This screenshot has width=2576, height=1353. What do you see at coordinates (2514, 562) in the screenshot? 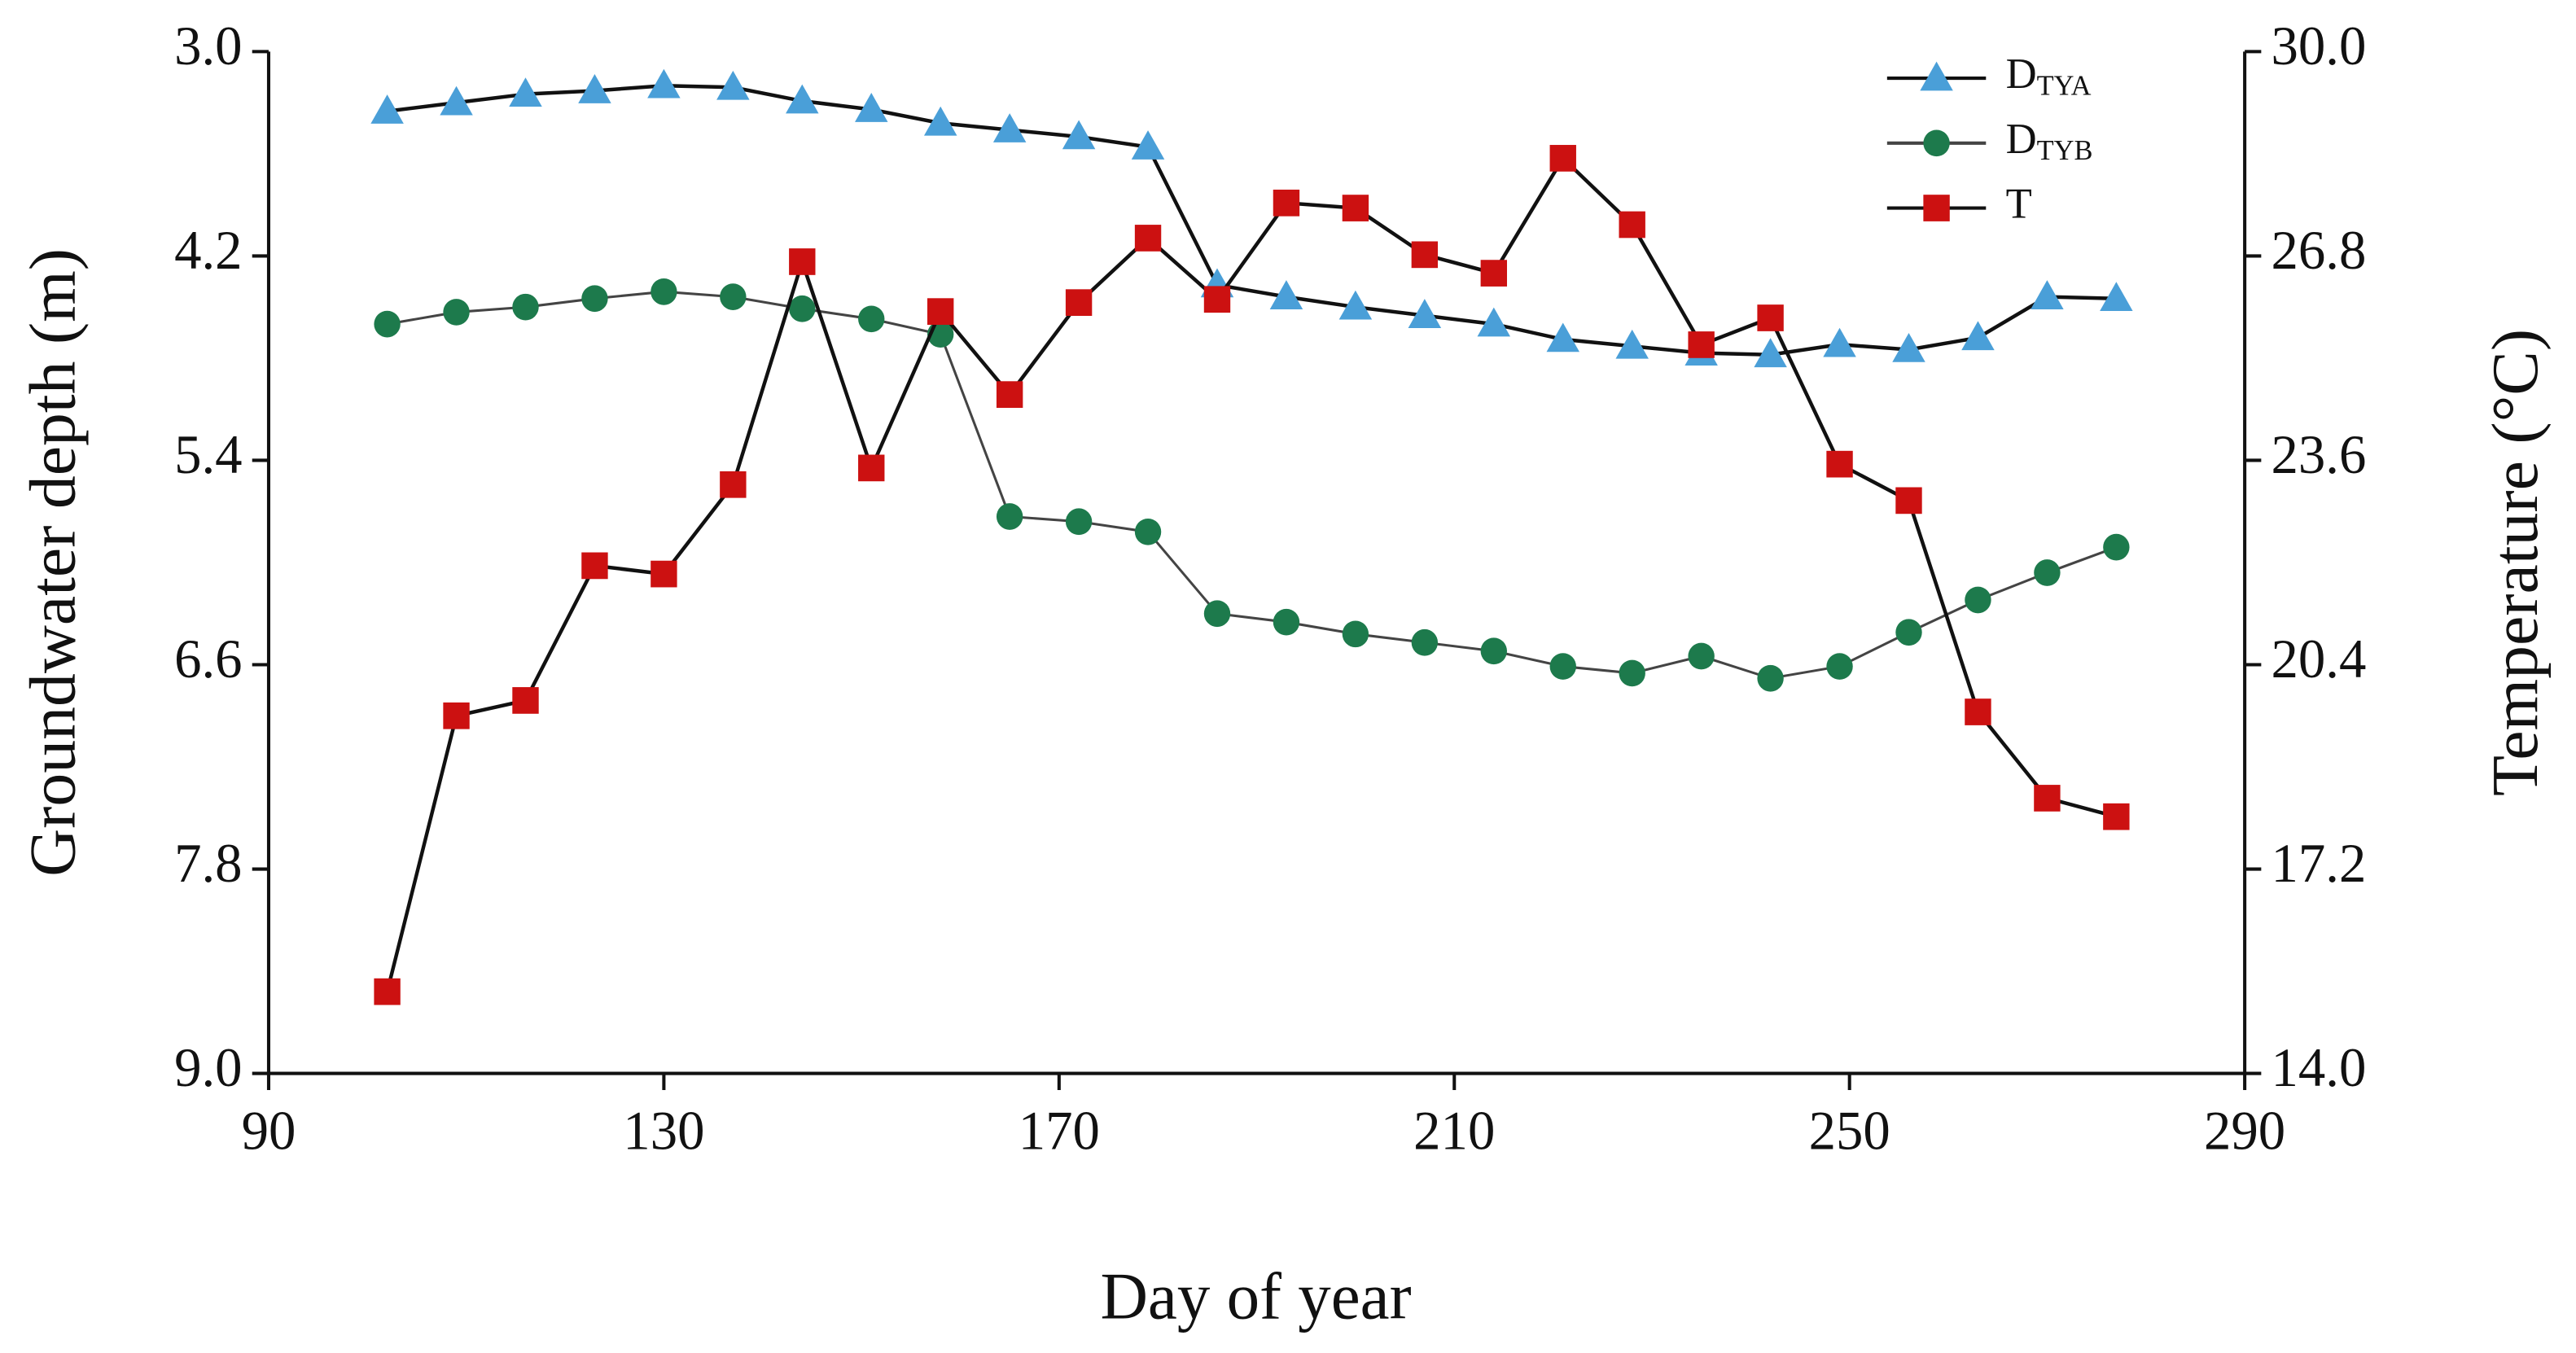
I see `y2-axis-label: Temperature (°C)` at bounding box center [2514, 562].